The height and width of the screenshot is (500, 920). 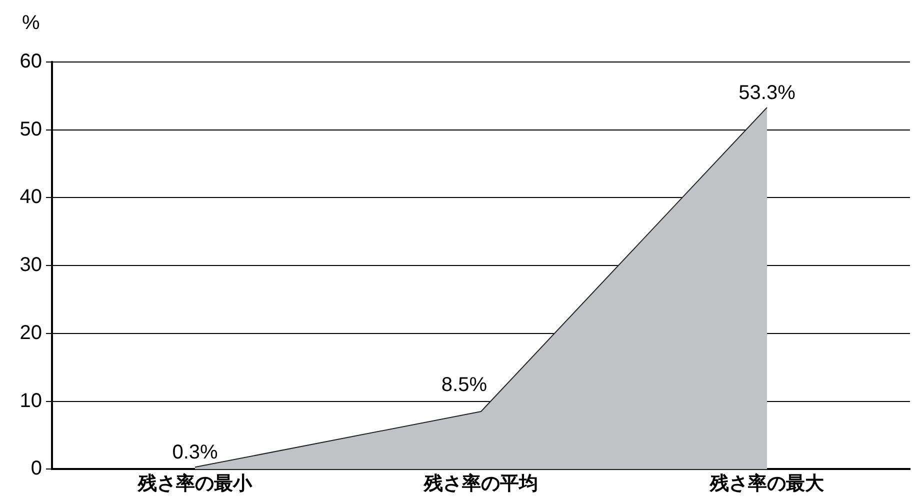 What do you see at coordinates (767, 93) in the screenshot?
I see `data-label: 53.3%` at bounding box center [767, 93].